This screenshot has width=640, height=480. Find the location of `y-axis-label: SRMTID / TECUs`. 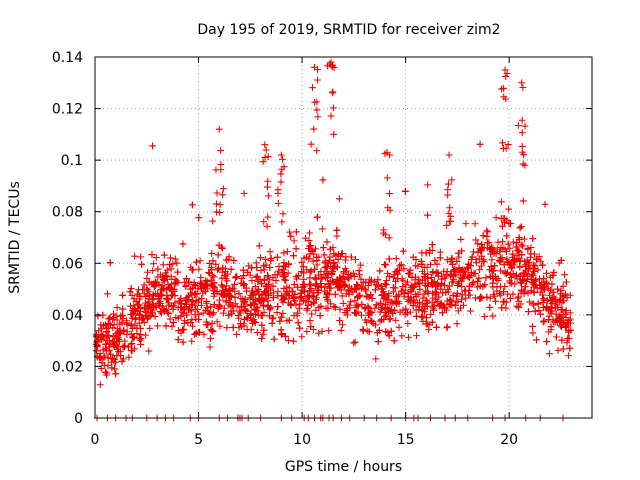

y-axis-label: SRMTID / TECUs is located at coordinates (15, 237).